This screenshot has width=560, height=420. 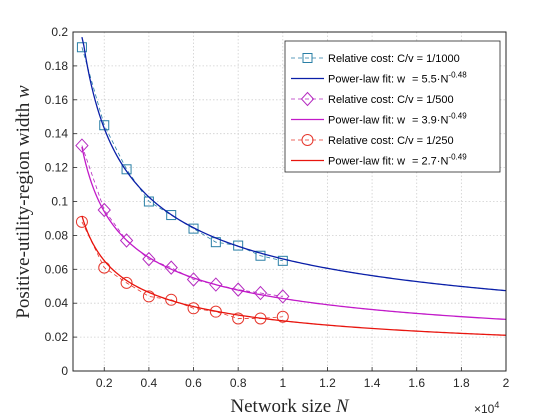 I want to click on legend-label: Relative cost: C/v = 1/250, so click(x=391, y=141).